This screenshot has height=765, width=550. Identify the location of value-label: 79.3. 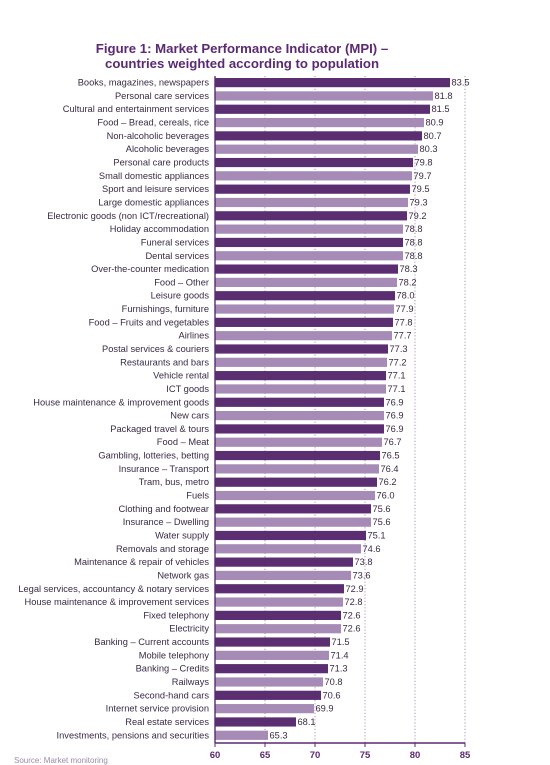
(419, 202).